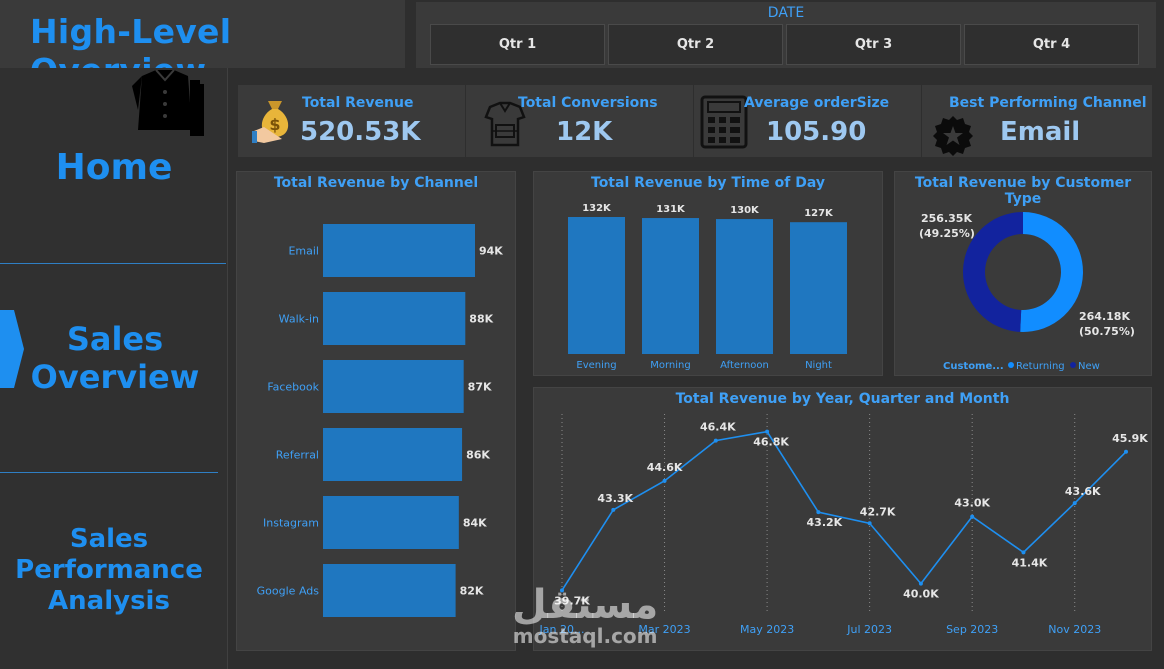  What do you see at coordinates (352, 121) in the screenshot?
I see `kpi-total-revenue: $ Total Revenue 520.53K` at bounding box center [352, 121].